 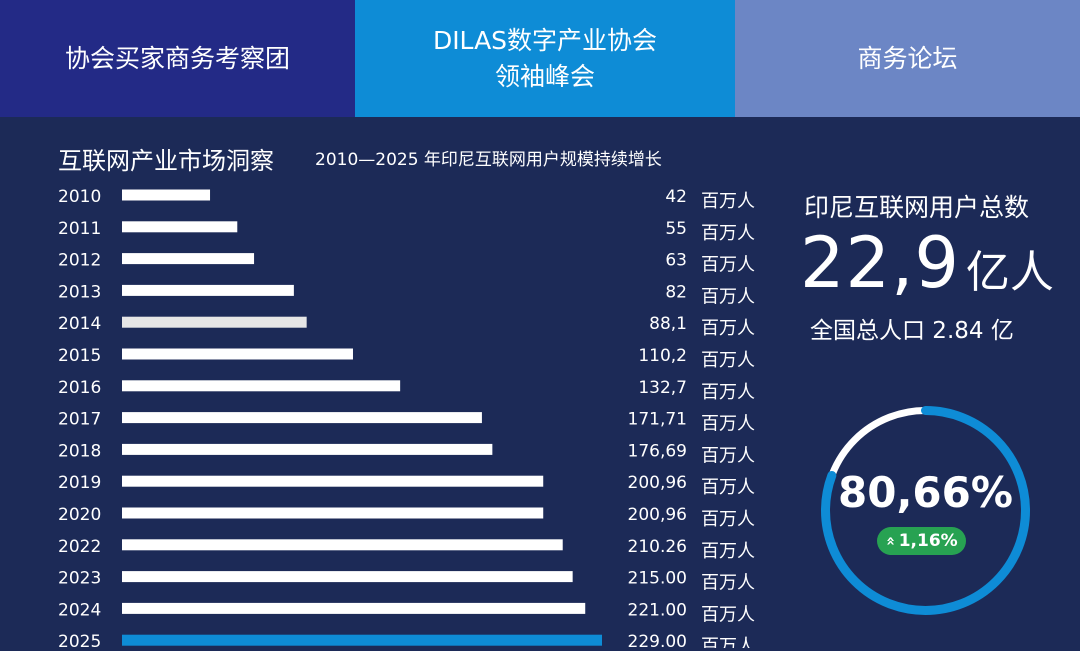 What do you see at coordinates (889, 541) in the screenshot?
I see `double-chevron-up-icon: »` at bounding box center [889, 541].